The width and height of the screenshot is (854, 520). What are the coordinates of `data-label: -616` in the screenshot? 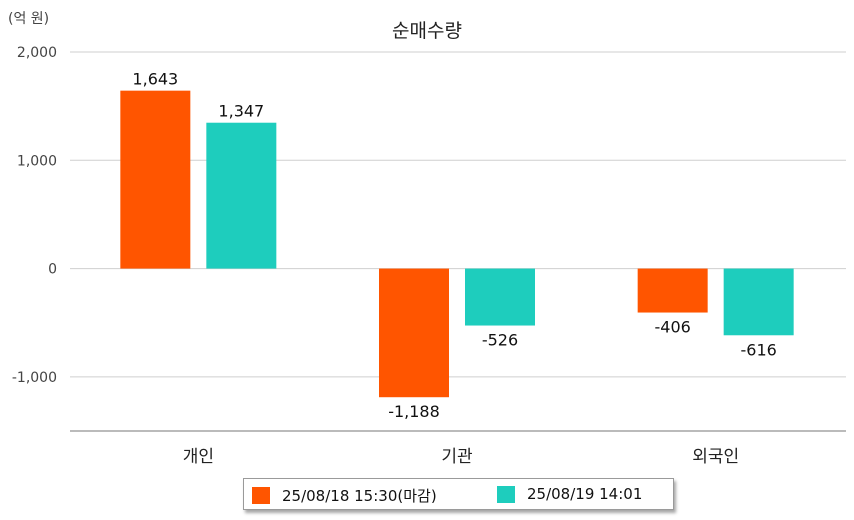 It's located at (759, 349).